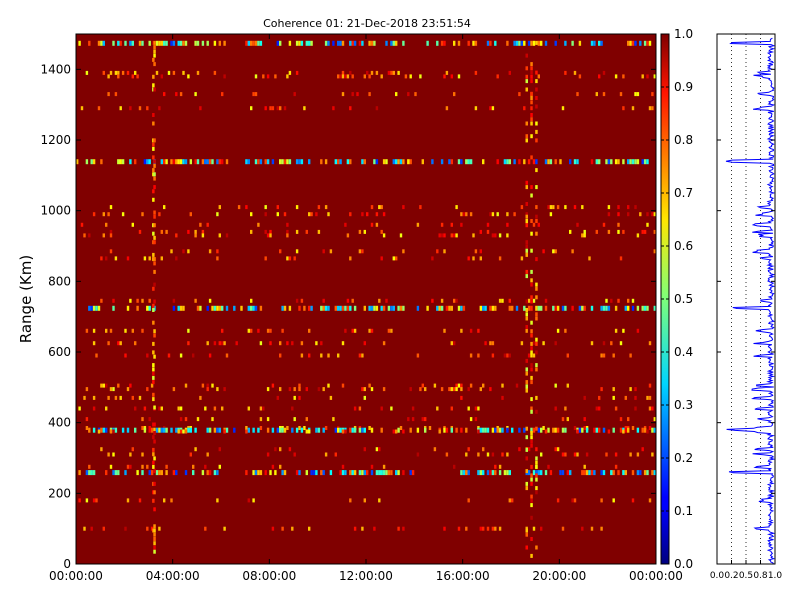 This screenshot has height=600, width=800. Describe the element at coordinates (683, 352) in the screenshot. I see `colorbar-tick-label: 0.4` at that location.